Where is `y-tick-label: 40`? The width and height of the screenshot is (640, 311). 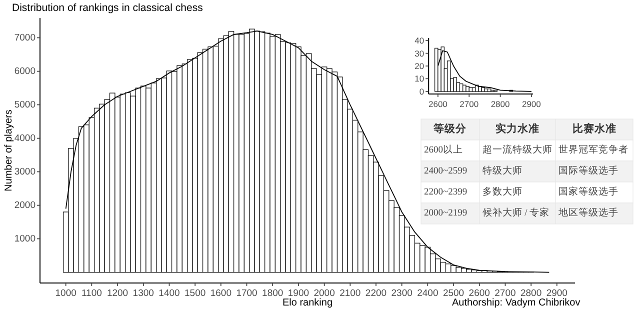 y-tick-label: 40 is located at coordinates (419, 41).